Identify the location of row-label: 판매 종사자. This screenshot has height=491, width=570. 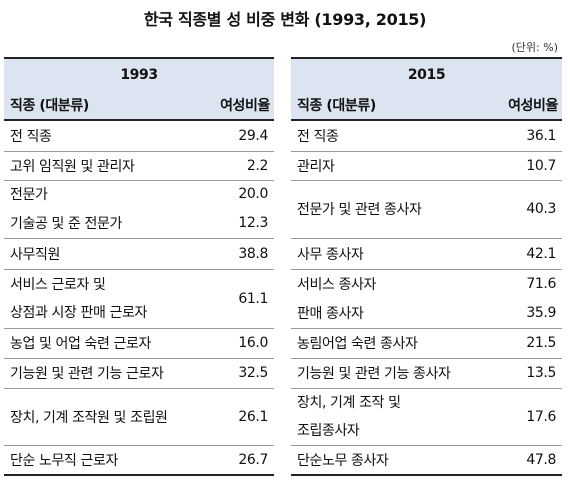
(330, 314).